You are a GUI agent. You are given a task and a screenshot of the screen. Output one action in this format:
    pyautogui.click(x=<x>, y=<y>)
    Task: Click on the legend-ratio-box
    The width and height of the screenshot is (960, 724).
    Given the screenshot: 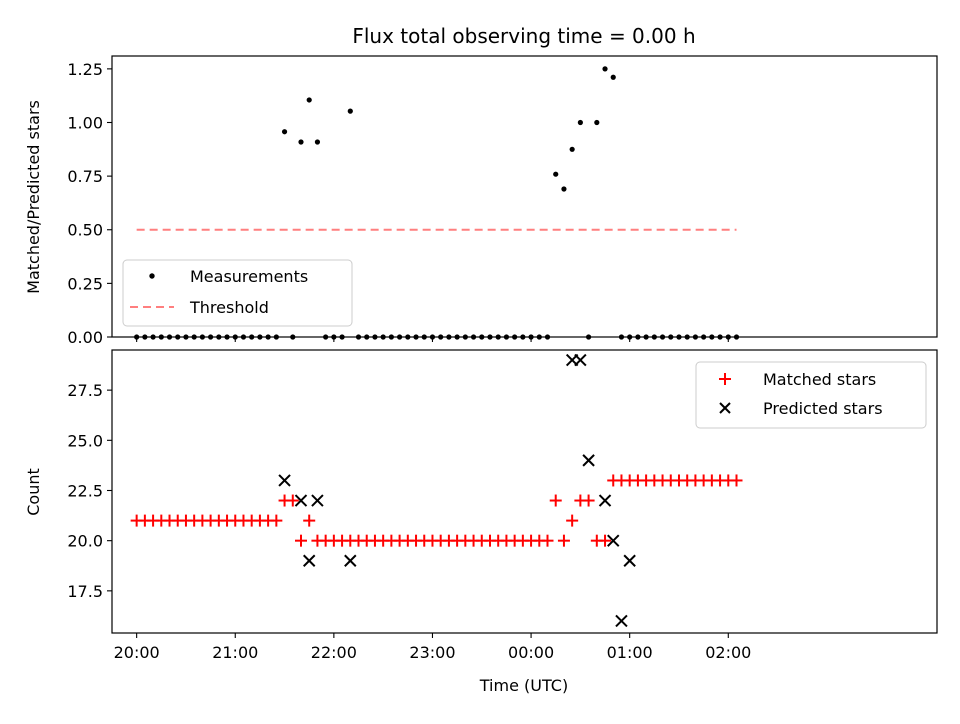 What is the action you would take?
    pyautogui.click(x=237, y=293)
    